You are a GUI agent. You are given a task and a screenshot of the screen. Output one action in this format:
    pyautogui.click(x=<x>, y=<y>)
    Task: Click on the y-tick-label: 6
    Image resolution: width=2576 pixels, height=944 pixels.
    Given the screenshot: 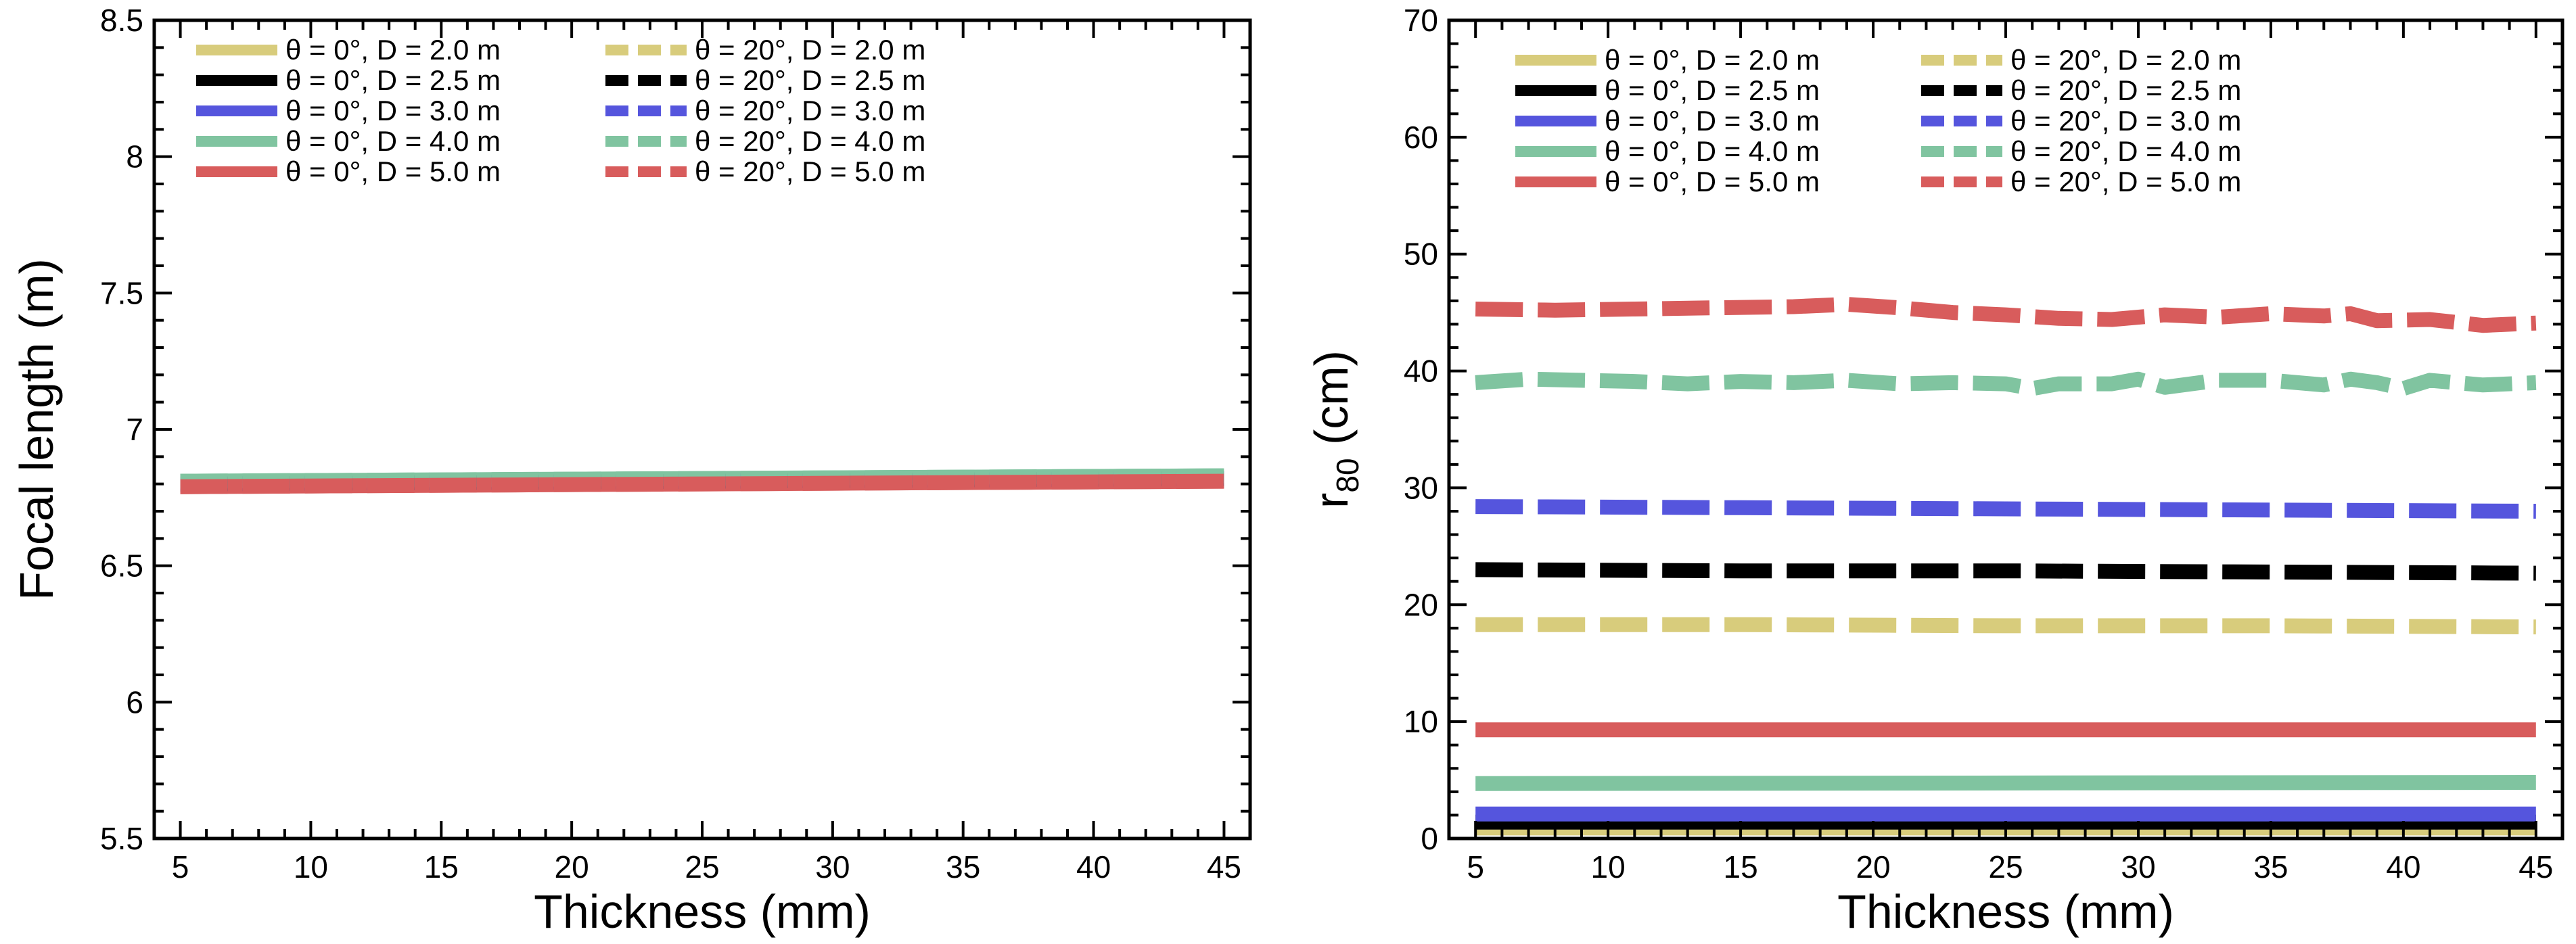 What is the action you would take?
    pyautogui.click(x=134, y=701)
    